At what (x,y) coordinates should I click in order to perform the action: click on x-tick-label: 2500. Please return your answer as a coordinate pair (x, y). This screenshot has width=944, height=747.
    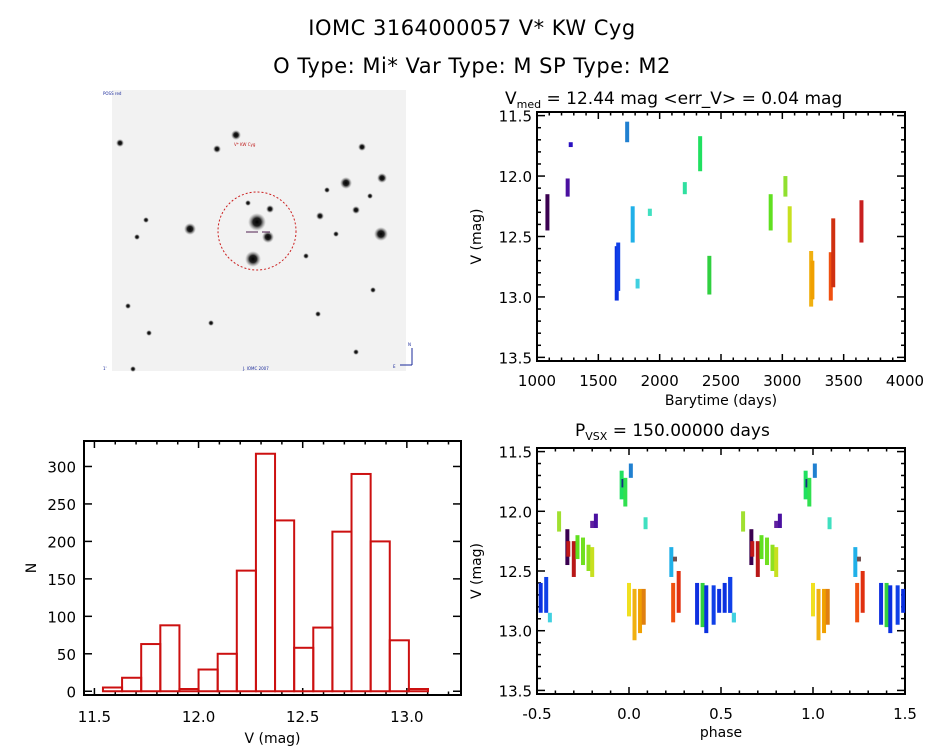
    Looking at the image, I should click on (721, 381).